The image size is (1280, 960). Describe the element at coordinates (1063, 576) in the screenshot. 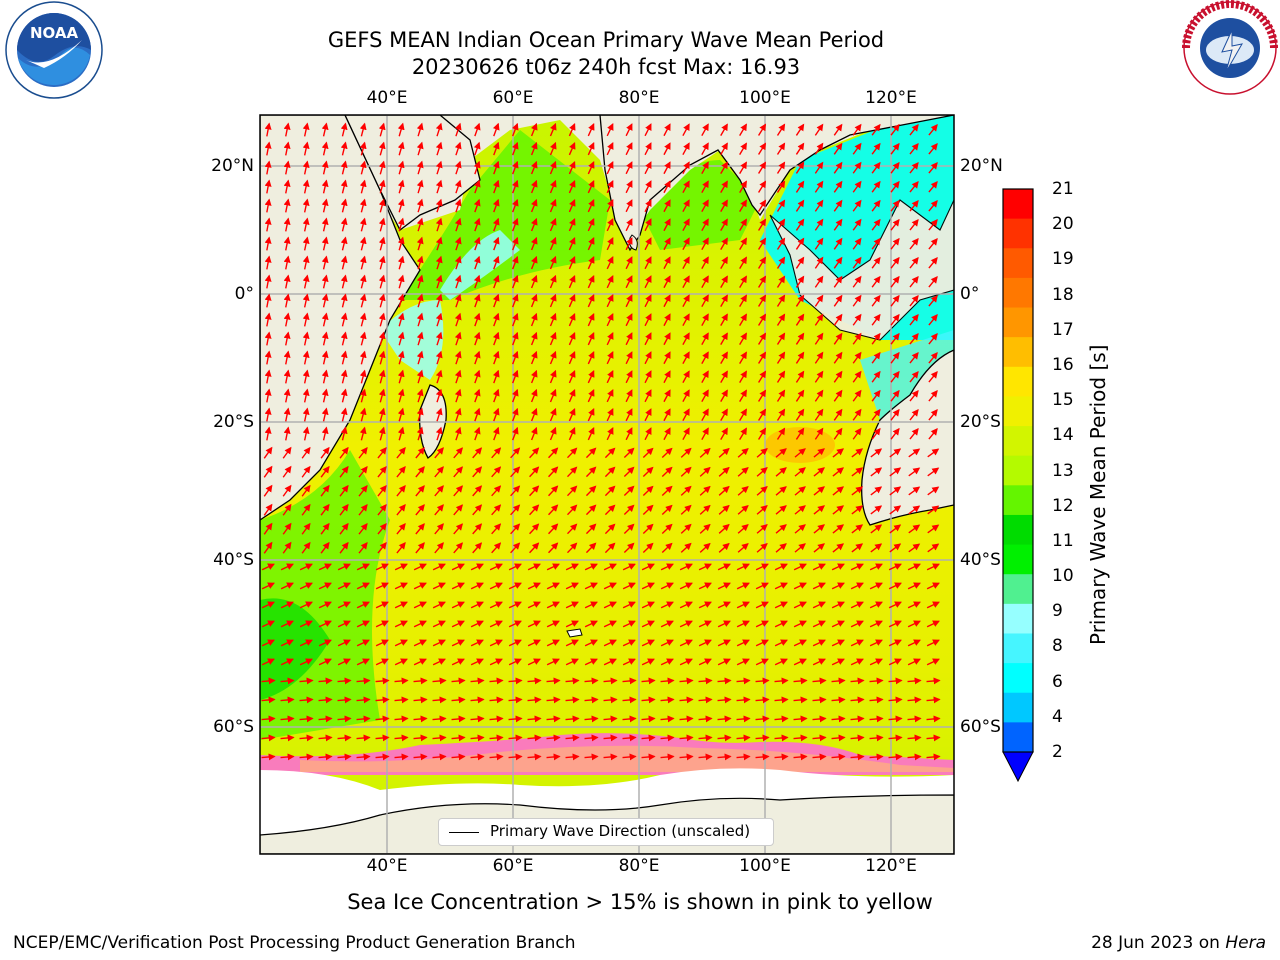

I see `colorbar-tick-label: 10` at that location.